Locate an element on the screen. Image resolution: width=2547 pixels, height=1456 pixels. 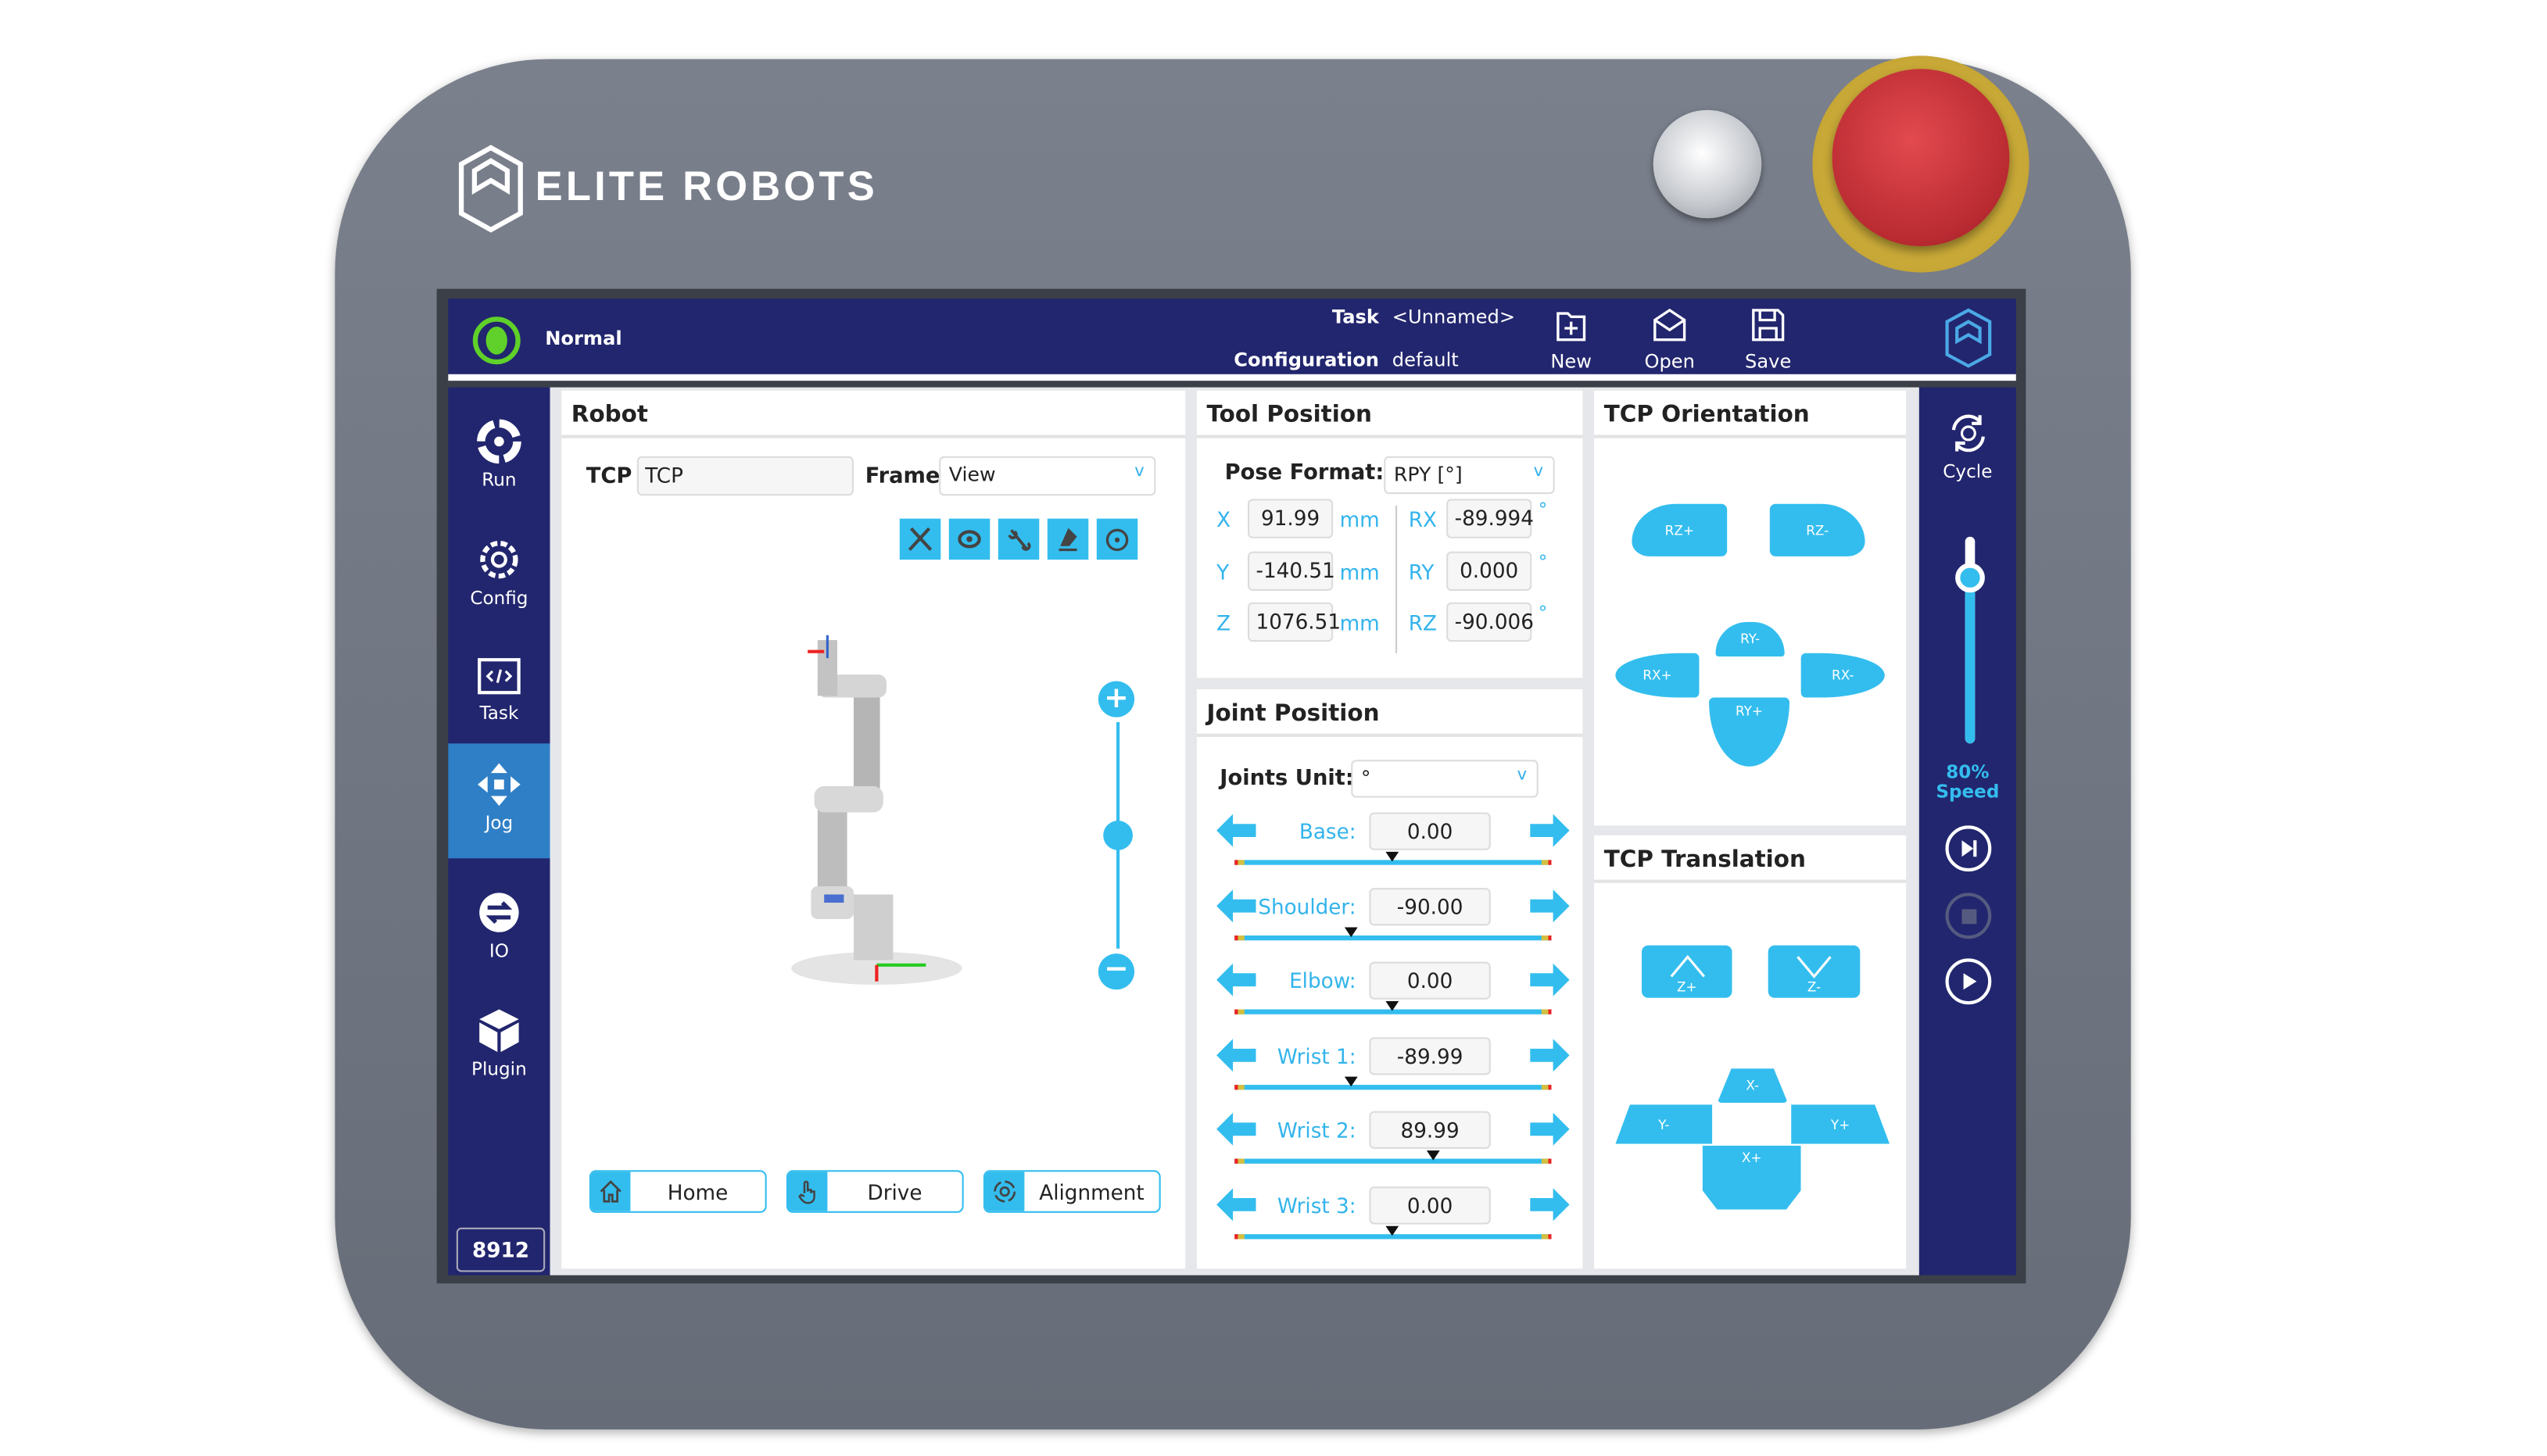
configuration-label: Configuration is located at coordinates (1306, 359).